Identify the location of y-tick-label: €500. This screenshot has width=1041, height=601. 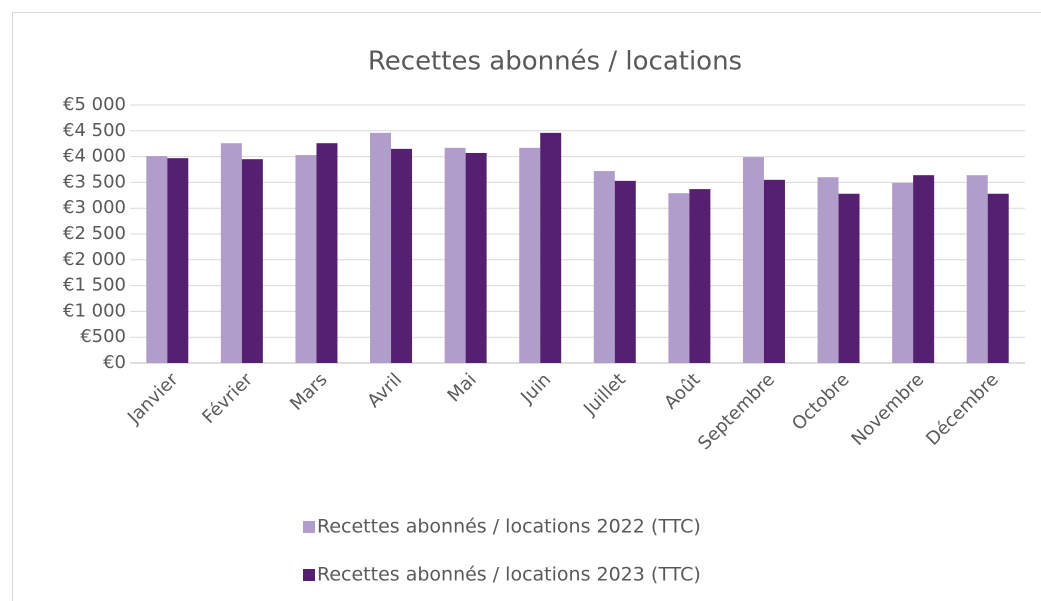
(103, 336).